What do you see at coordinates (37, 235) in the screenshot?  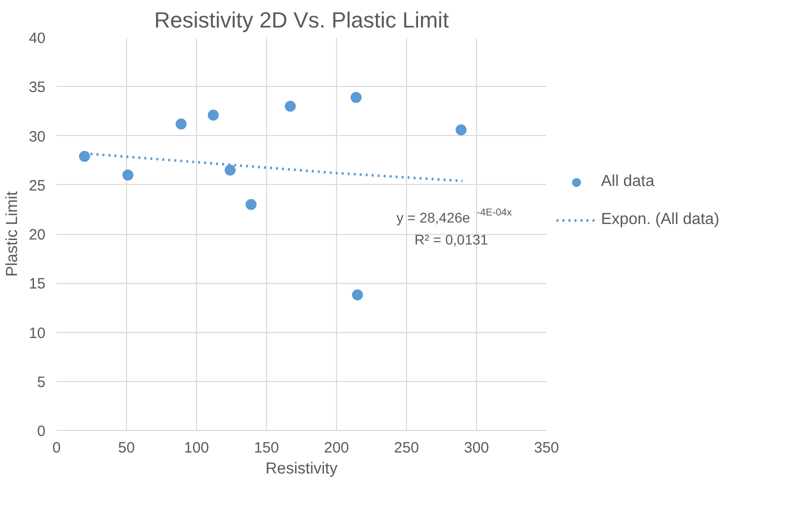 I see `y-tick-label: 20` at bounding box center [37, 235].